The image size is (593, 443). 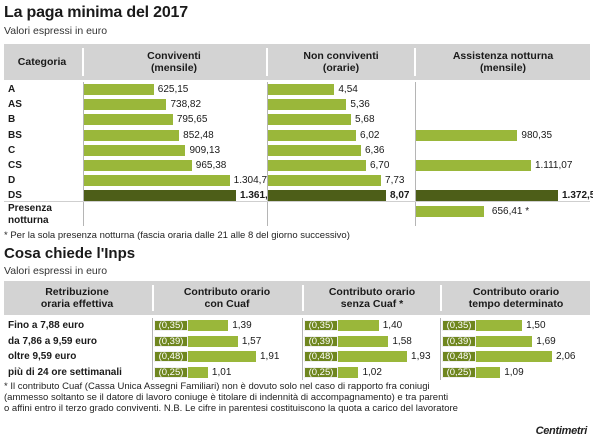 What do you see at coordinates (12, 150) in the screenshot?
I see `category-label: C` at bounding box center [12, 150].